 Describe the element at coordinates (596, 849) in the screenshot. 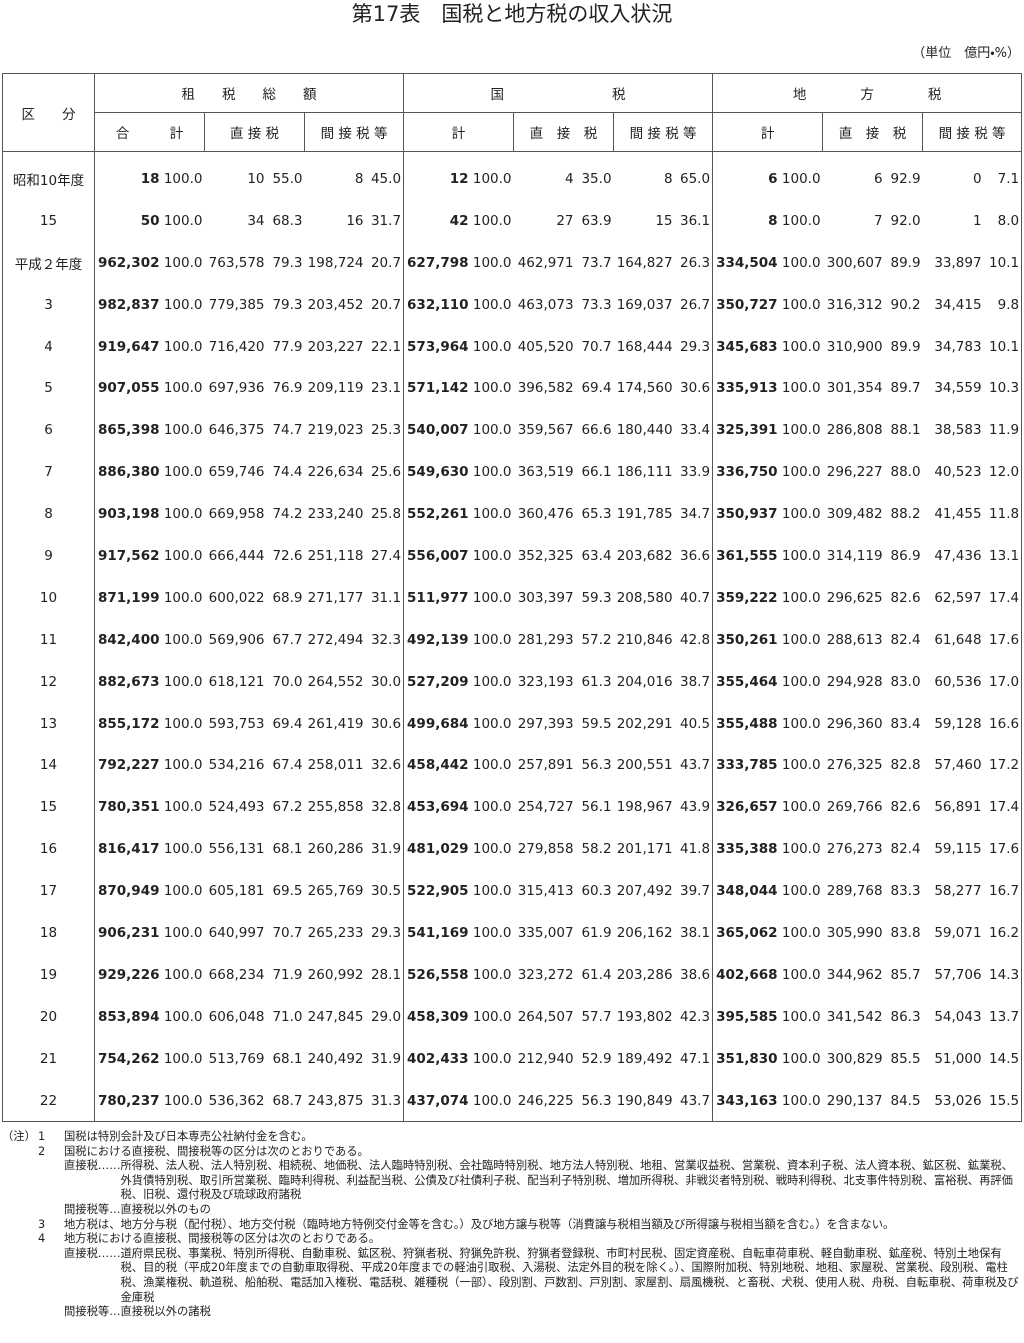

I see `percent-cell: 58.2` at that location.